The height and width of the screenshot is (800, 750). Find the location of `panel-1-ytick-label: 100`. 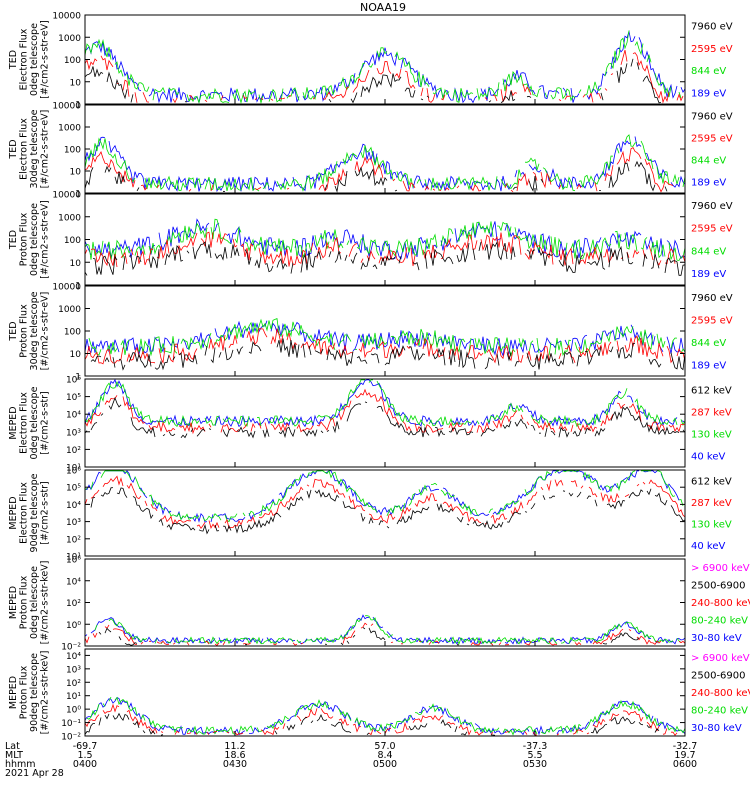

panel-1-ytick-label: 100 is located at coordinates (72, 61).